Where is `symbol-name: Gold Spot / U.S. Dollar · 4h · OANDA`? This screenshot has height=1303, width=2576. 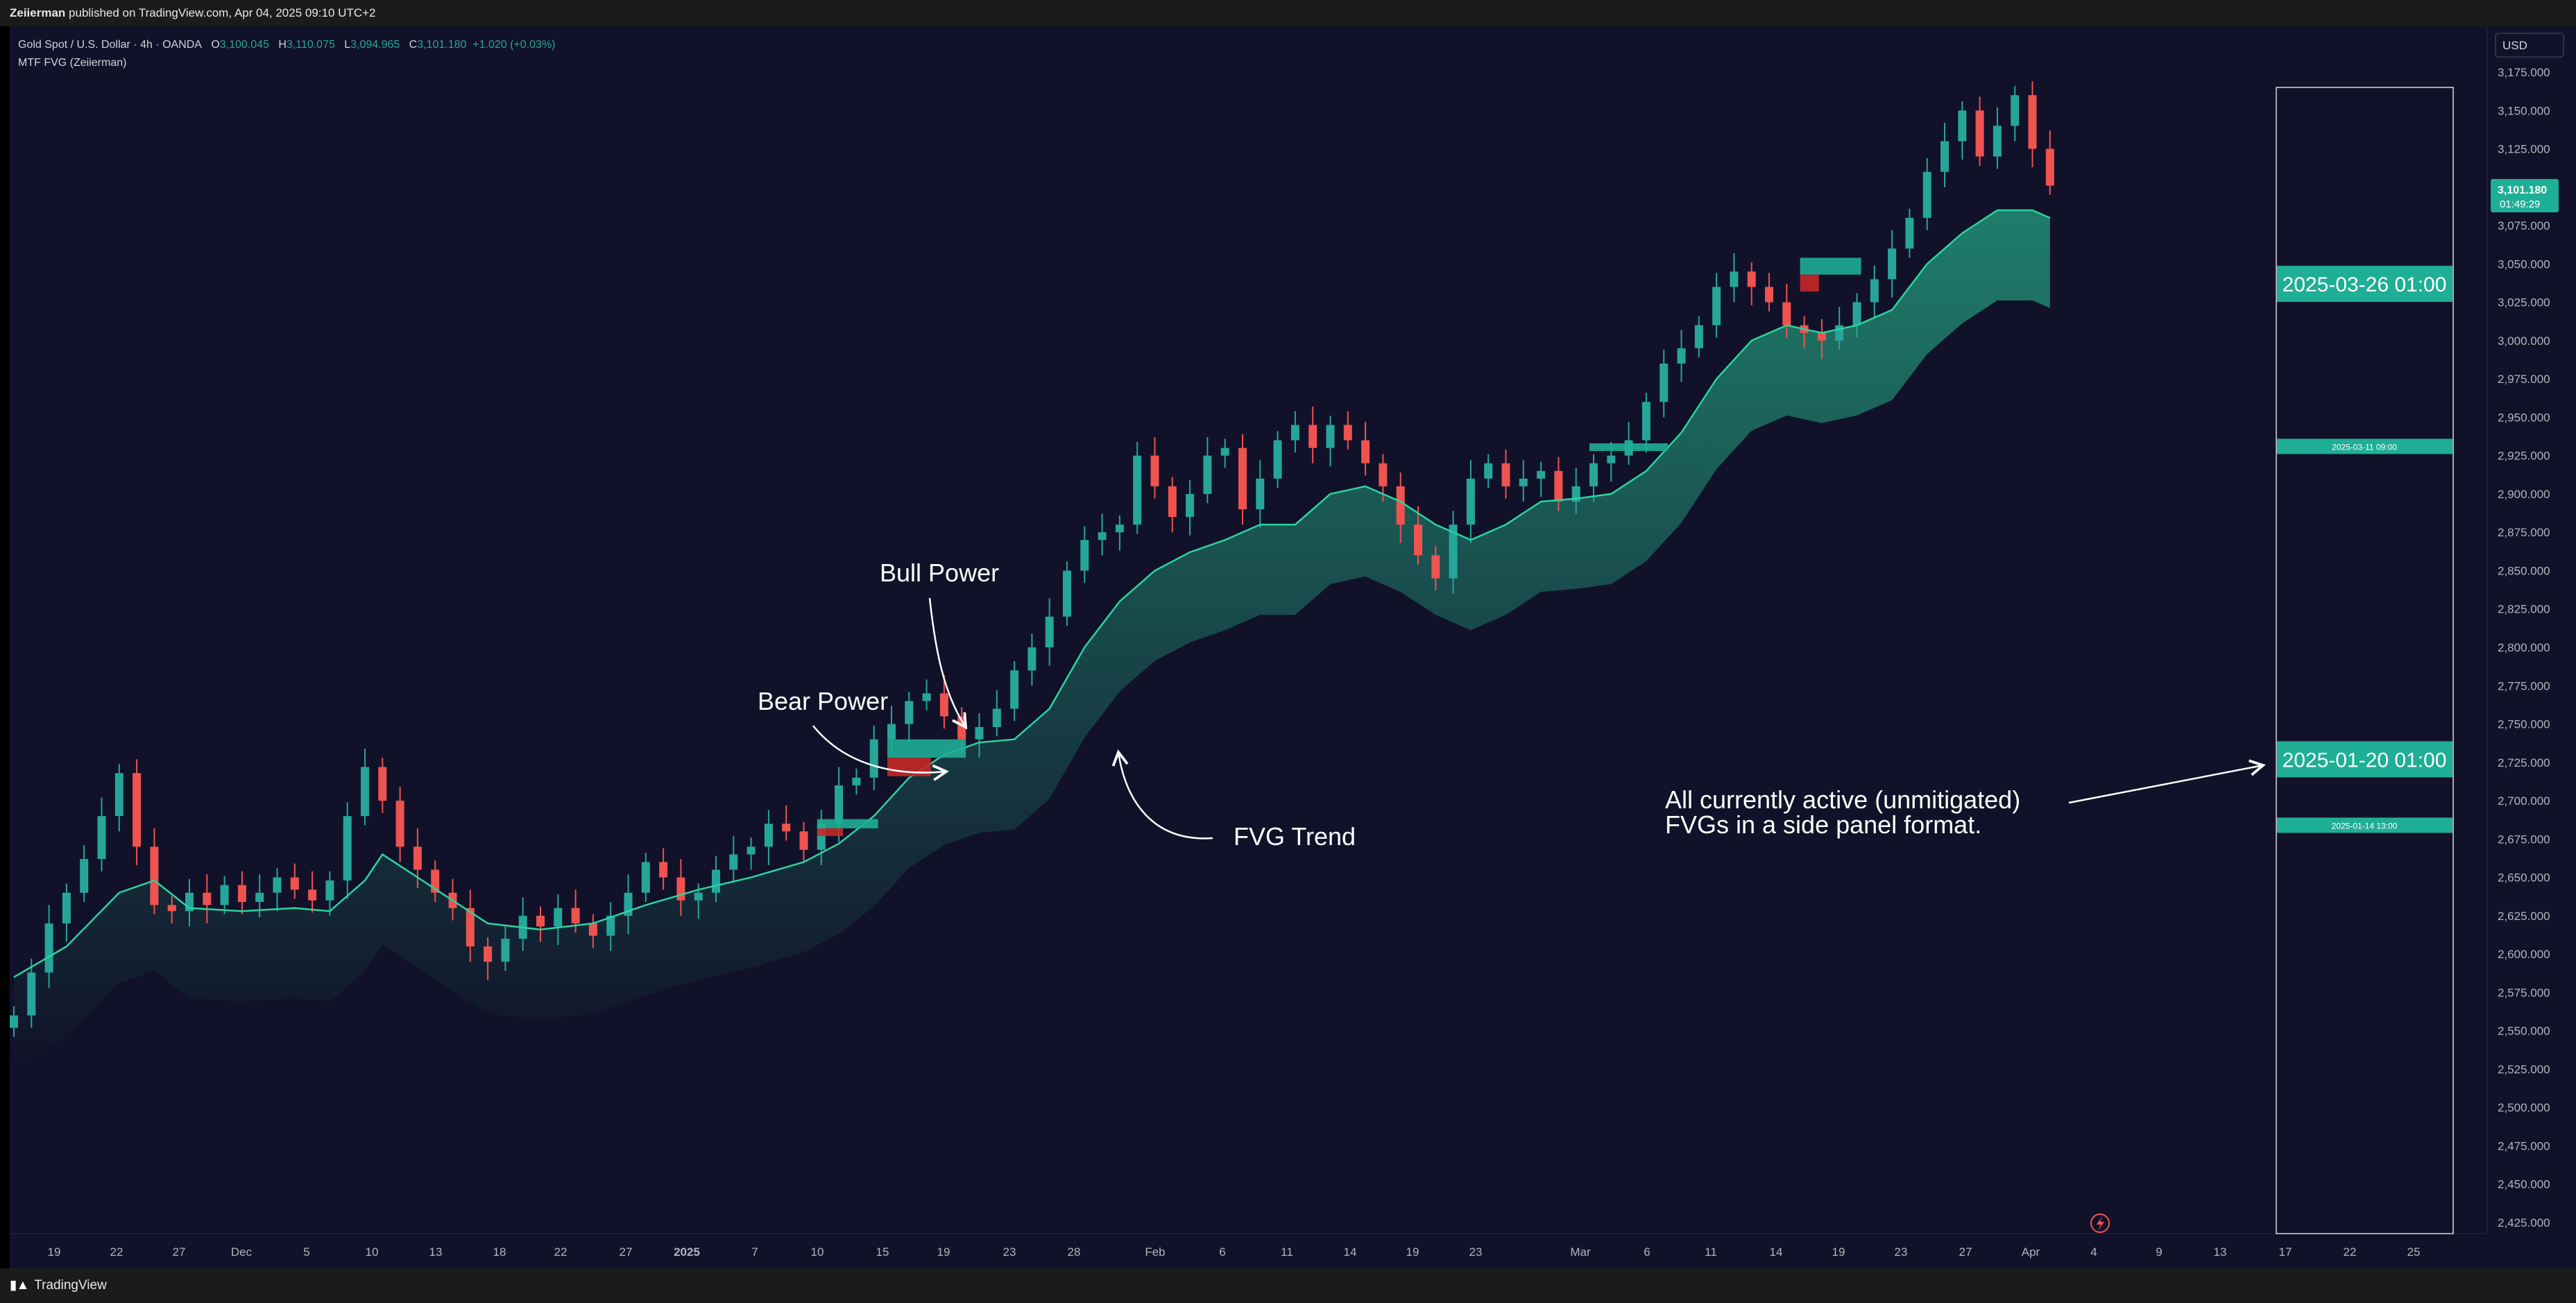
symbol-name: Gold Spot / U.S. Dollar · 4h · OANDA is located at coordinates (110, 45).